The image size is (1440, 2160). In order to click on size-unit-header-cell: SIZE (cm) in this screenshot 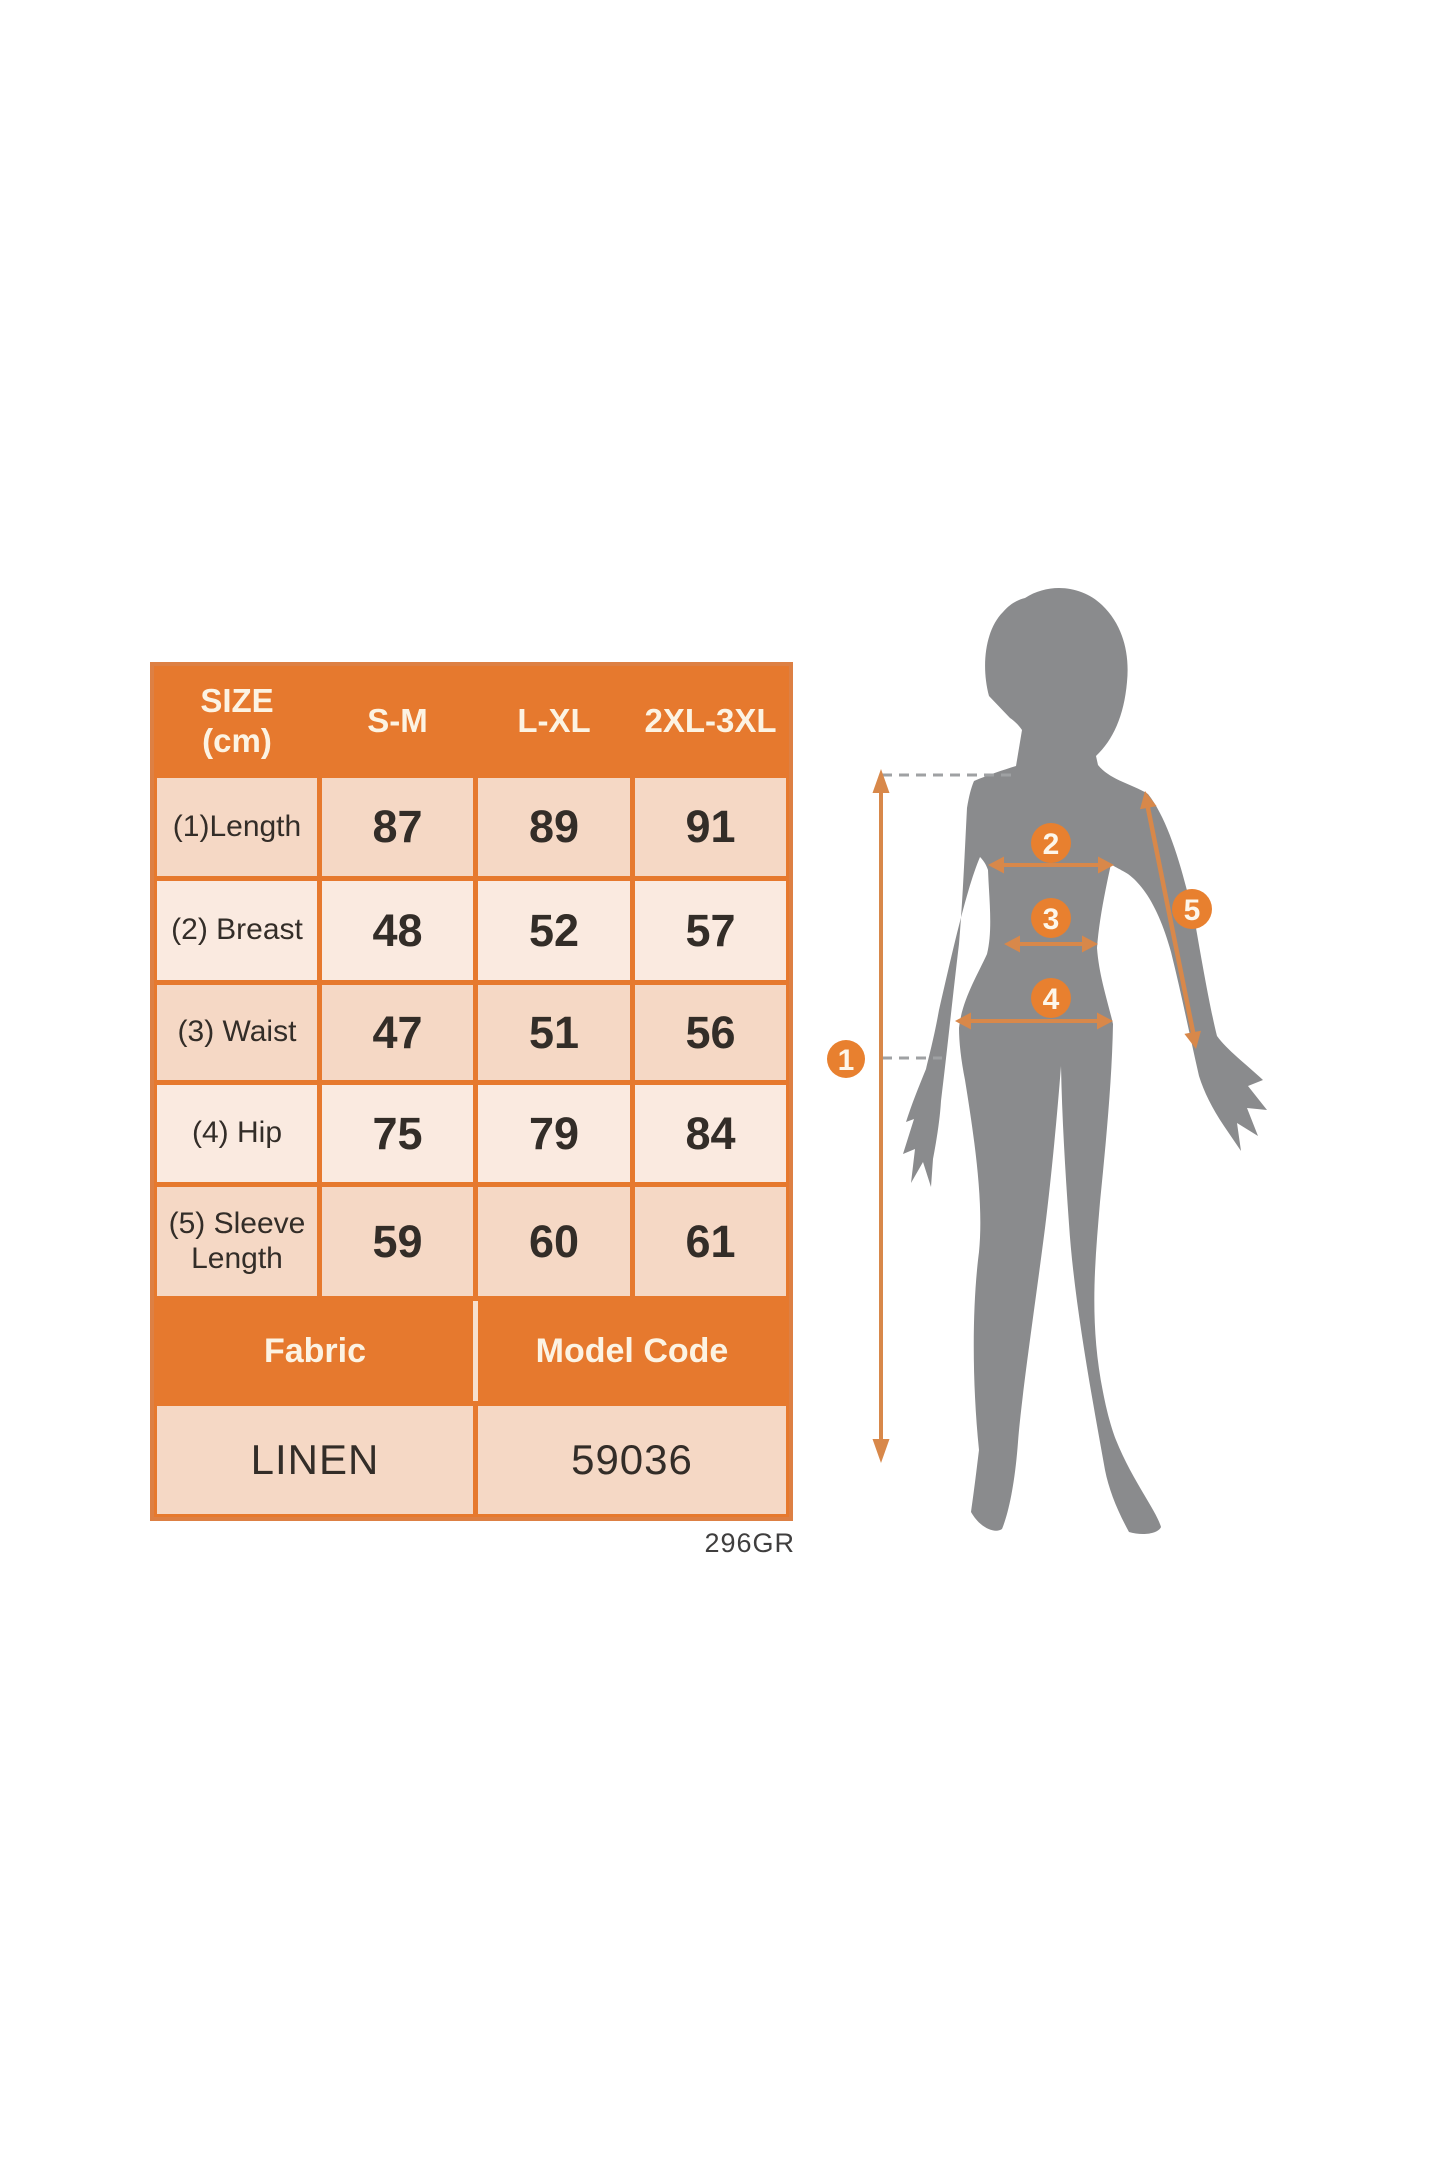, I will do `click(237, 721)`.